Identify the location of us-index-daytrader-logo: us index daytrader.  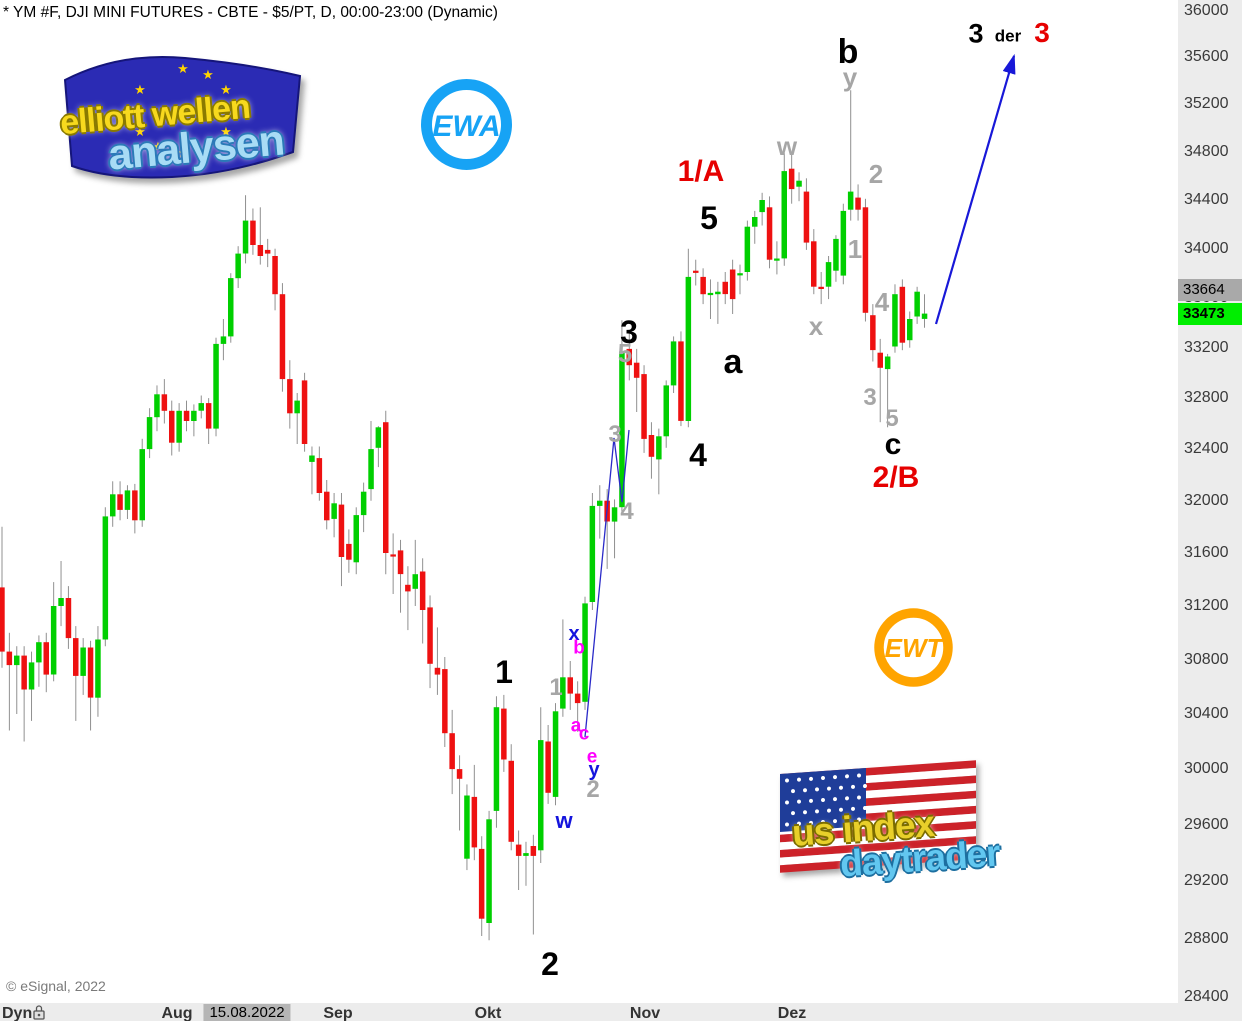
(918, 829).